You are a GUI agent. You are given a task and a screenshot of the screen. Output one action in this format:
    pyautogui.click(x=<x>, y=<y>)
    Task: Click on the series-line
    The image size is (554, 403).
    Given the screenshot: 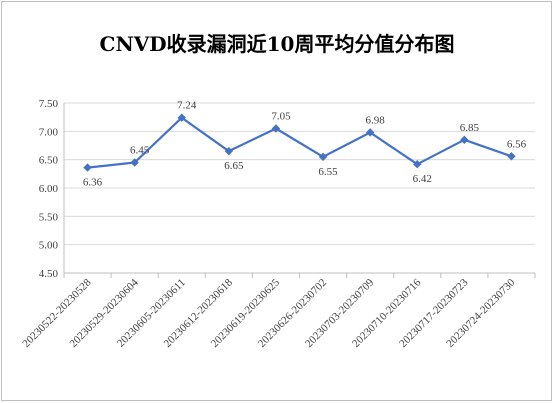 What is the action you would take?
    pyautogui.click(x=299, y=142)
    